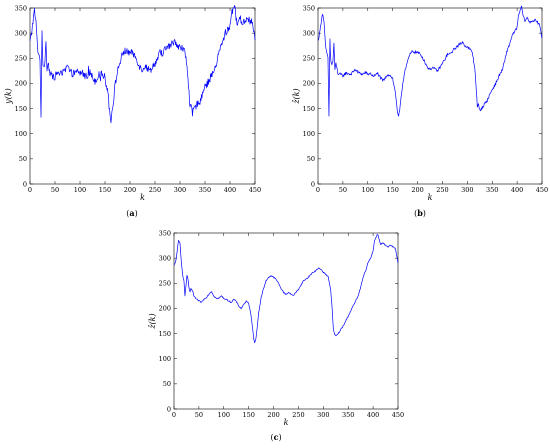 This screenshot has width=550, height=448. I want to click on panel-caption-letter: a, so click(131, 213).